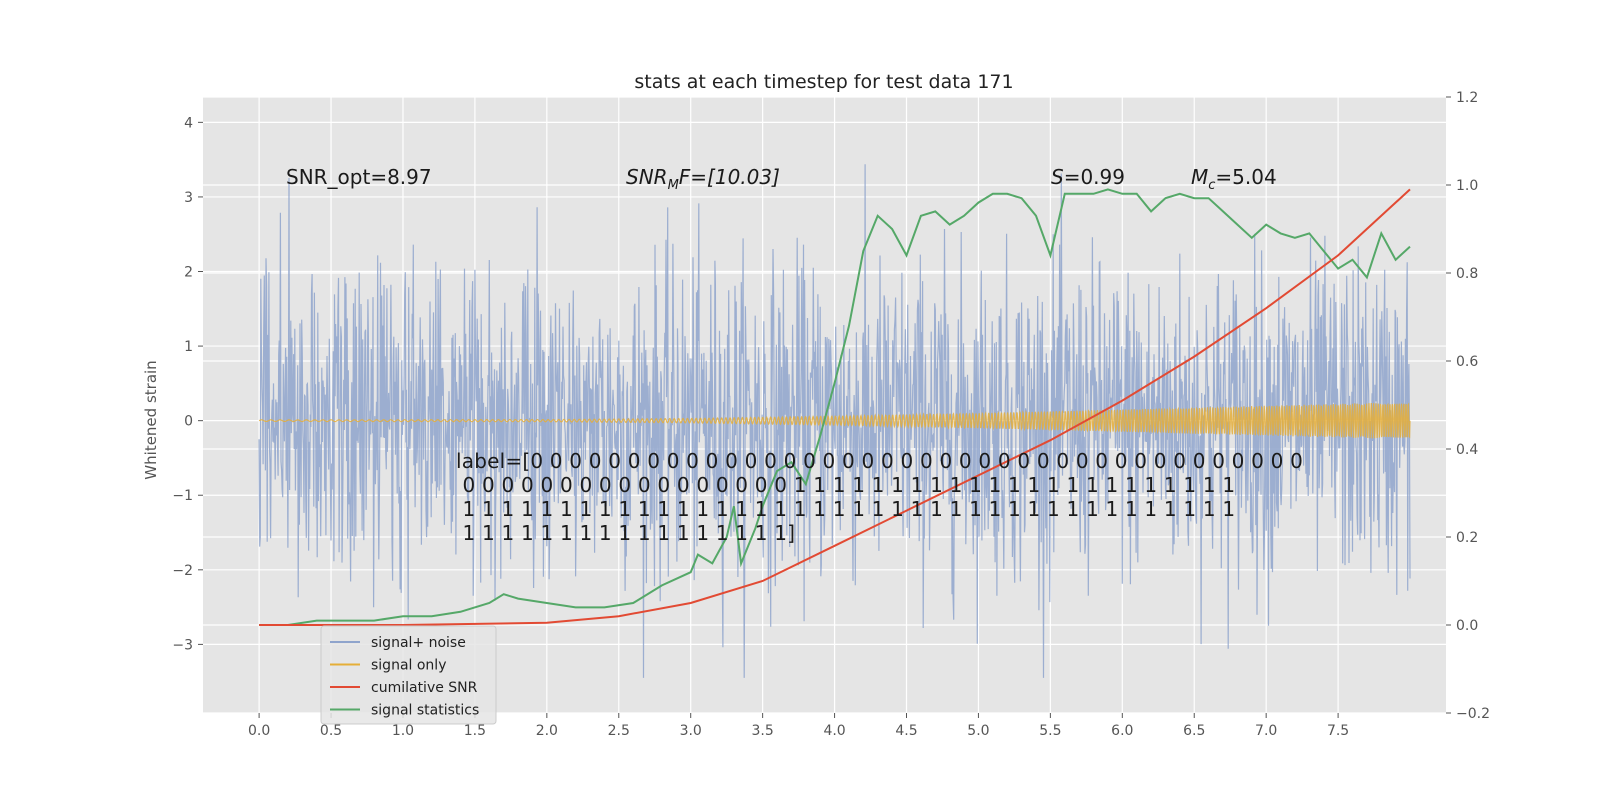  Describe the element at coordinates (151, 419) in the screenshot. I see `y-axis-label: Whitened strain` at that location.